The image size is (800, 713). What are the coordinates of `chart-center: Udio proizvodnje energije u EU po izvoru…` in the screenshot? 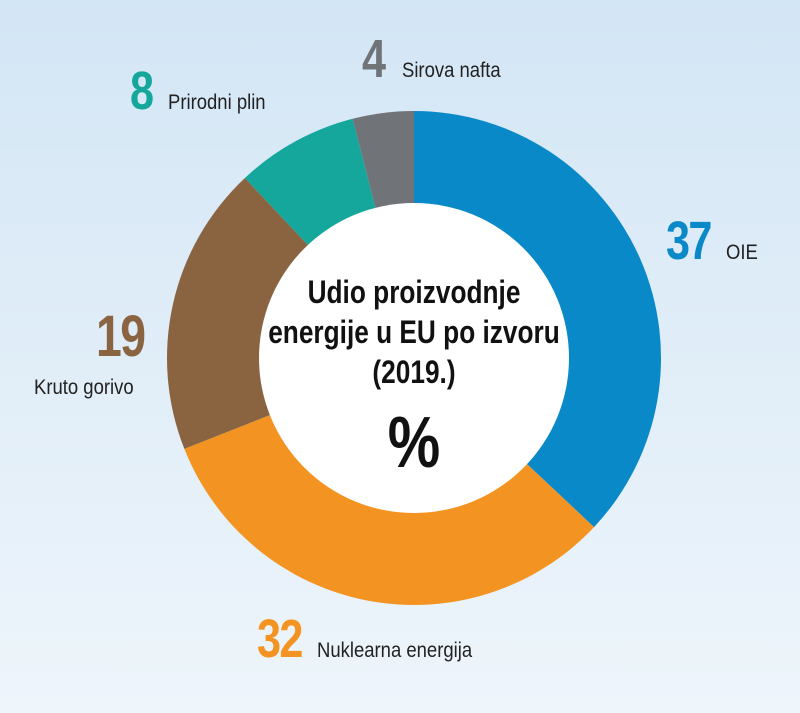 It's located at (413, 379).